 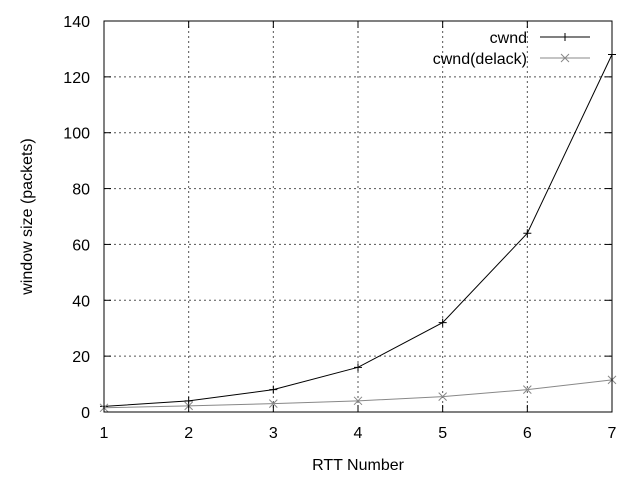 I want to click on x-tick-label: 7, so click(x=612, y=433).